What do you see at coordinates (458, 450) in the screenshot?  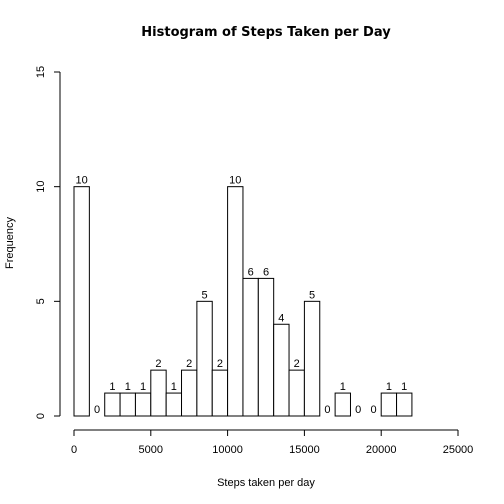 I see `x-tick-label: 25000` at bounding box center [458, 450].